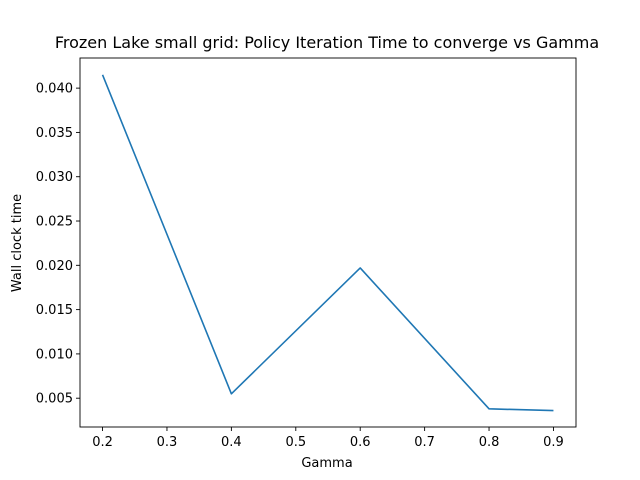 The height and width of the screenshot is (480, 640). What do you see at coordinates (54, 133) in the screenshot?
I see `y-tick-label: 0.035` at bounding box center [54, 133].